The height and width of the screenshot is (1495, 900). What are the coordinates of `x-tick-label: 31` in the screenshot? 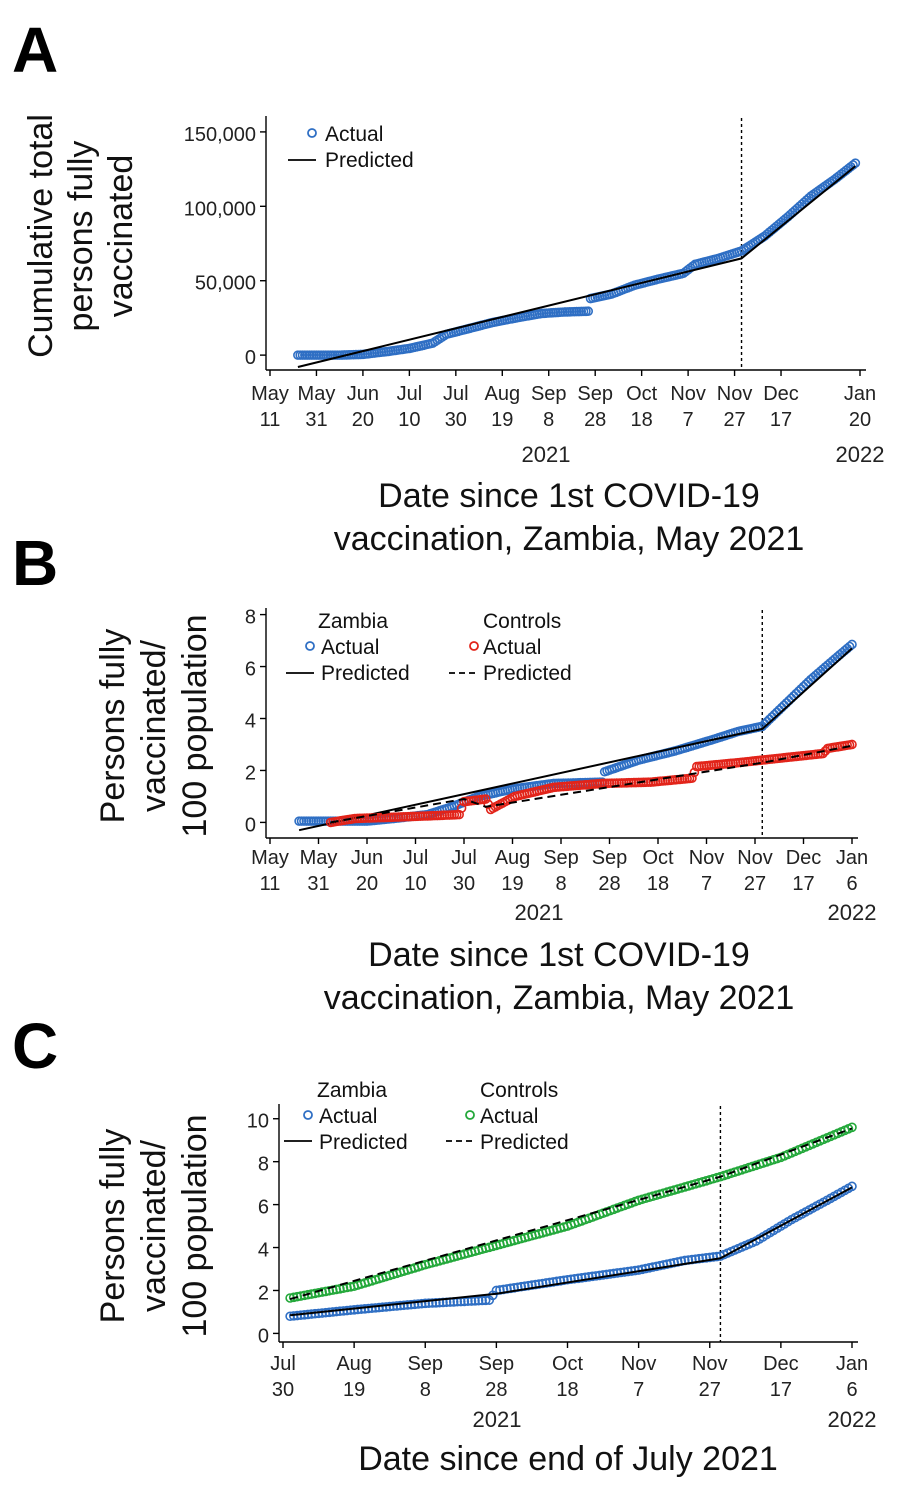 It's located at (316, 420).